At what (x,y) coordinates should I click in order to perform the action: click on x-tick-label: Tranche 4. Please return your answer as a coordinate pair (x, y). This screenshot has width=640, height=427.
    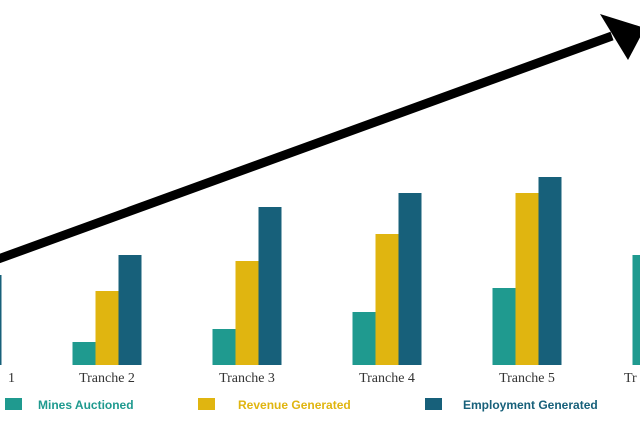
    Looking at the image, I should click on (387, 378).